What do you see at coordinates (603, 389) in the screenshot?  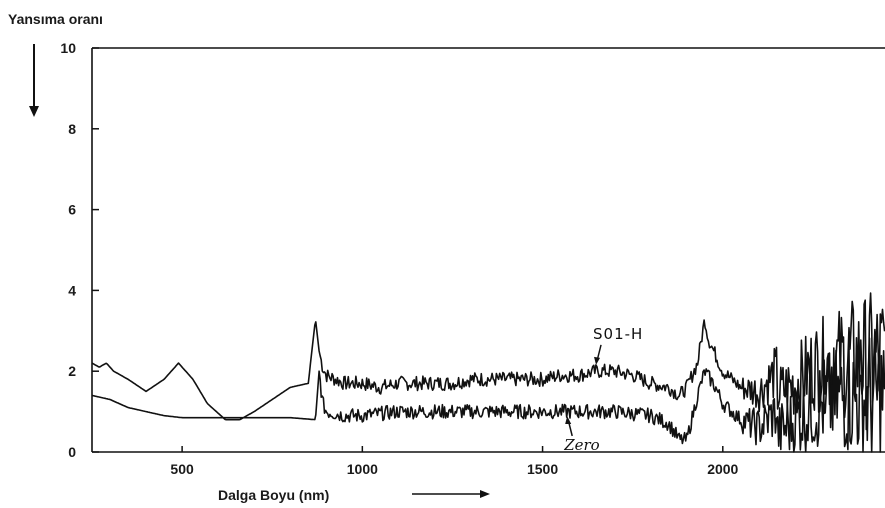 I see `annotations: S01-H Zero` at bounding box center [603, 389].